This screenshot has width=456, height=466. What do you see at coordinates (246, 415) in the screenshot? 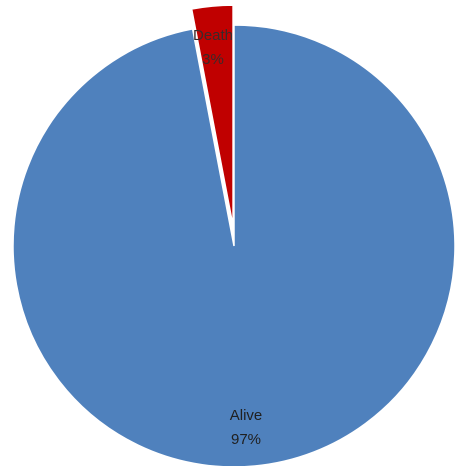
I see `slice-label-alive: Alive` at bounding box center [246, 415].